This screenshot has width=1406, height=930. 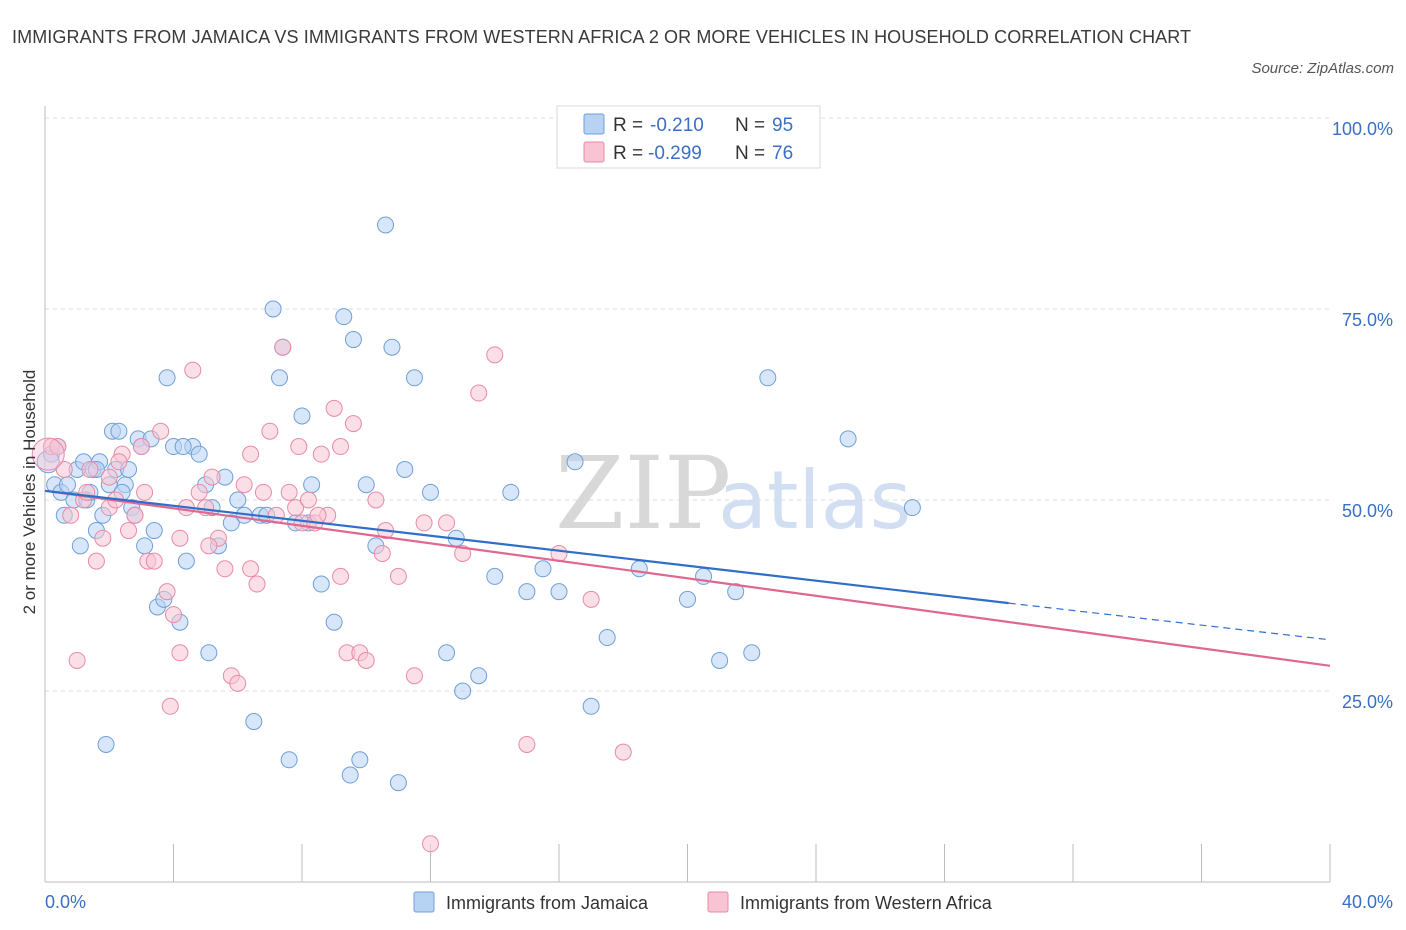 What do you see at coordinates (628, 153) in the screenshot?
I see `legend-r-label-wafrica: R =` at bounding box center [628, 153].